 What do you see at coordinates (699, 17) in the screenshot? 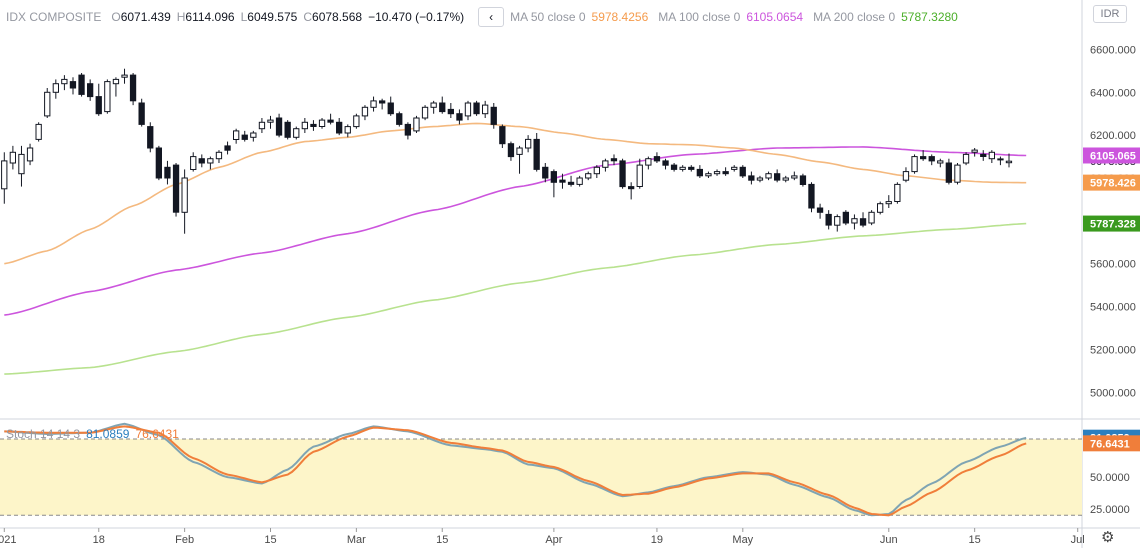
I see `ma100-label: MA 100 close 0` at bounding box center [699, 17].